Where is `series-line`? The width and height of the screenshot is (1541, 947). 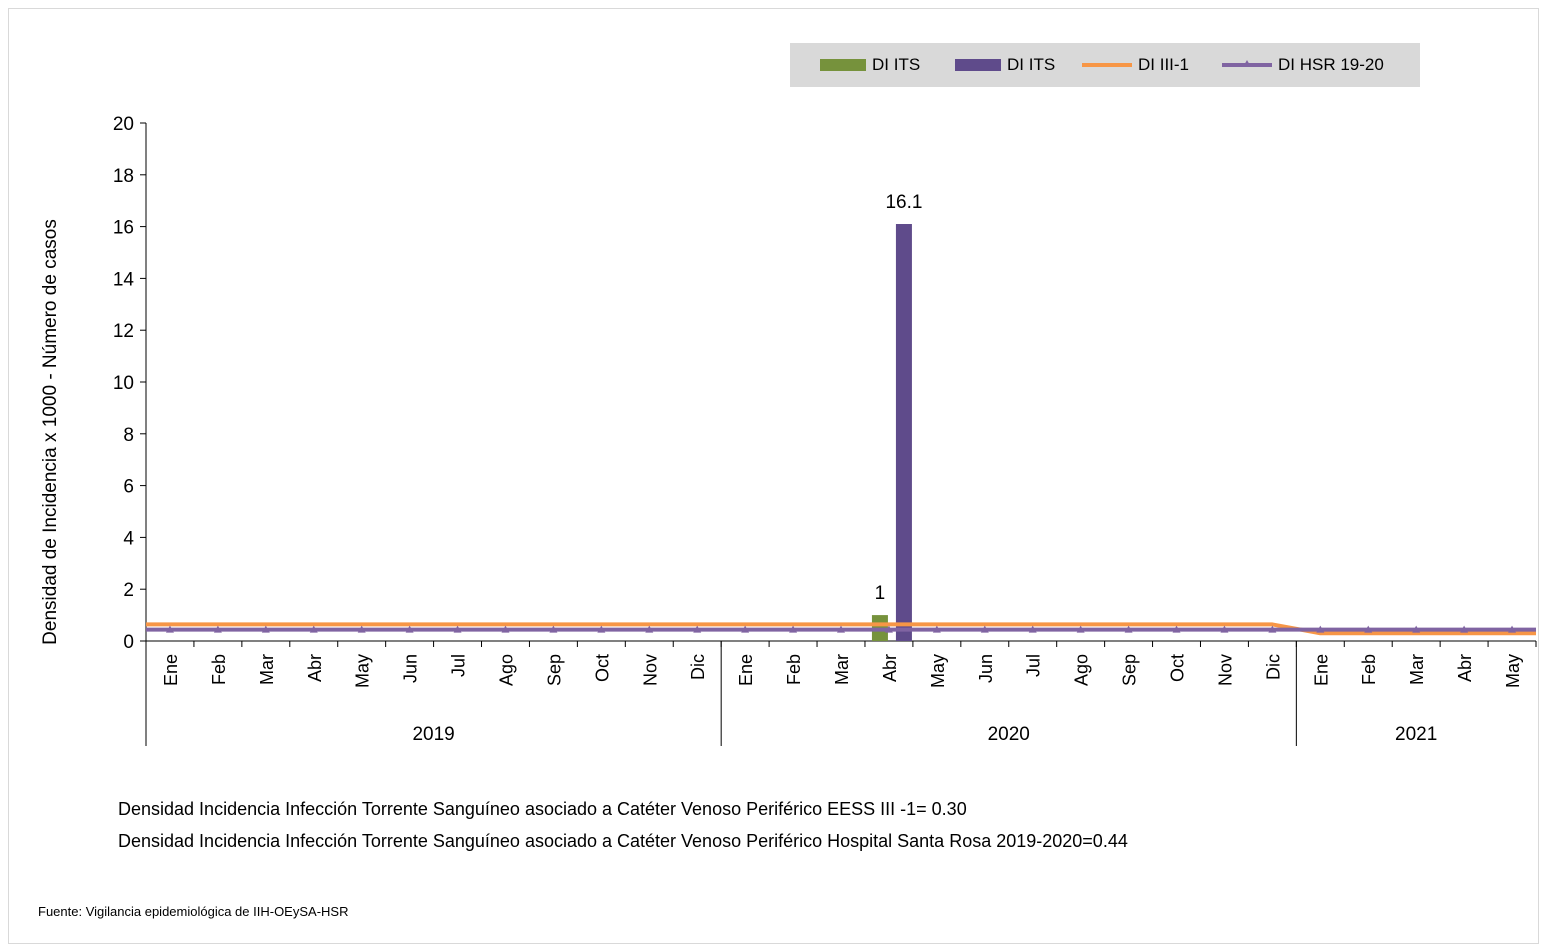
series-line is located at coordinates (841, 629).